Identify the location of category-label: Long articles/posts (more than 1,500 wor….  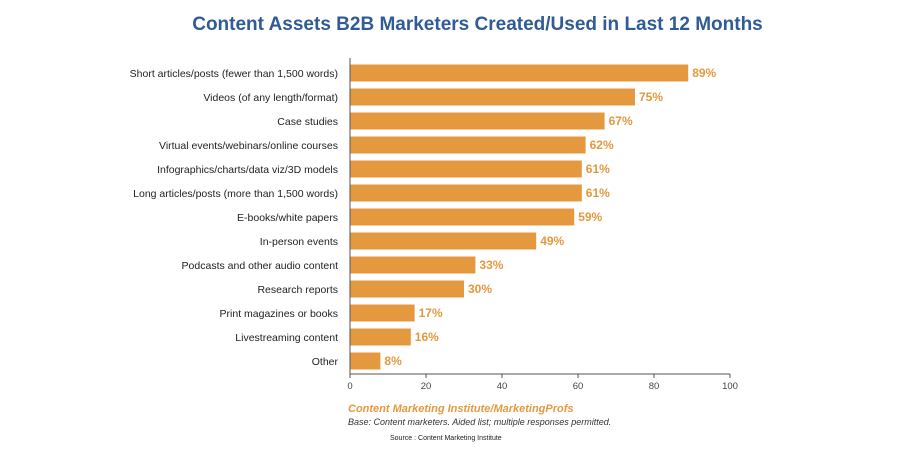
(235, 194).